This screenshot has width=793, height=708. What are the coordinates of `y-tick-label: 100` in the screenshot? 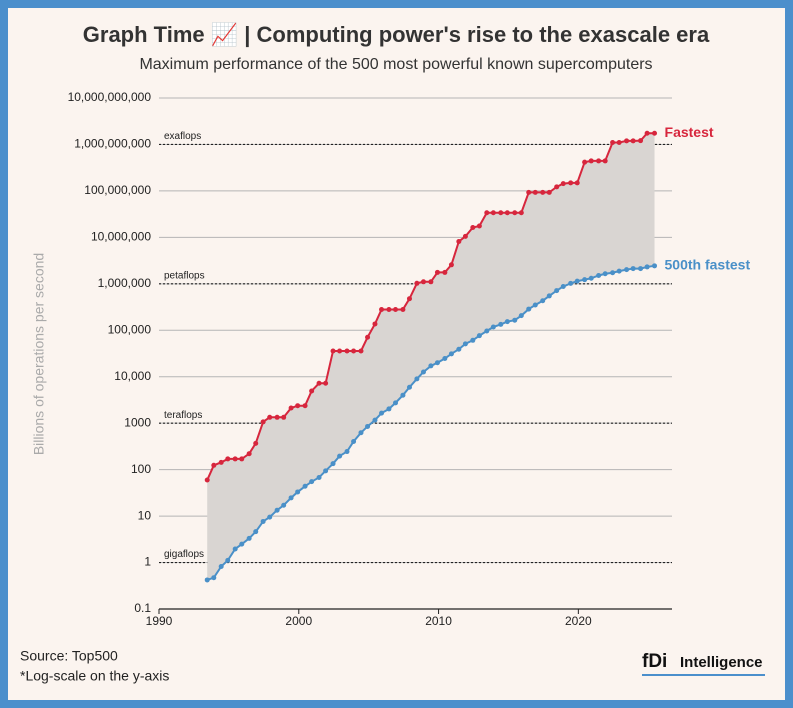 It's located at (141, 469).